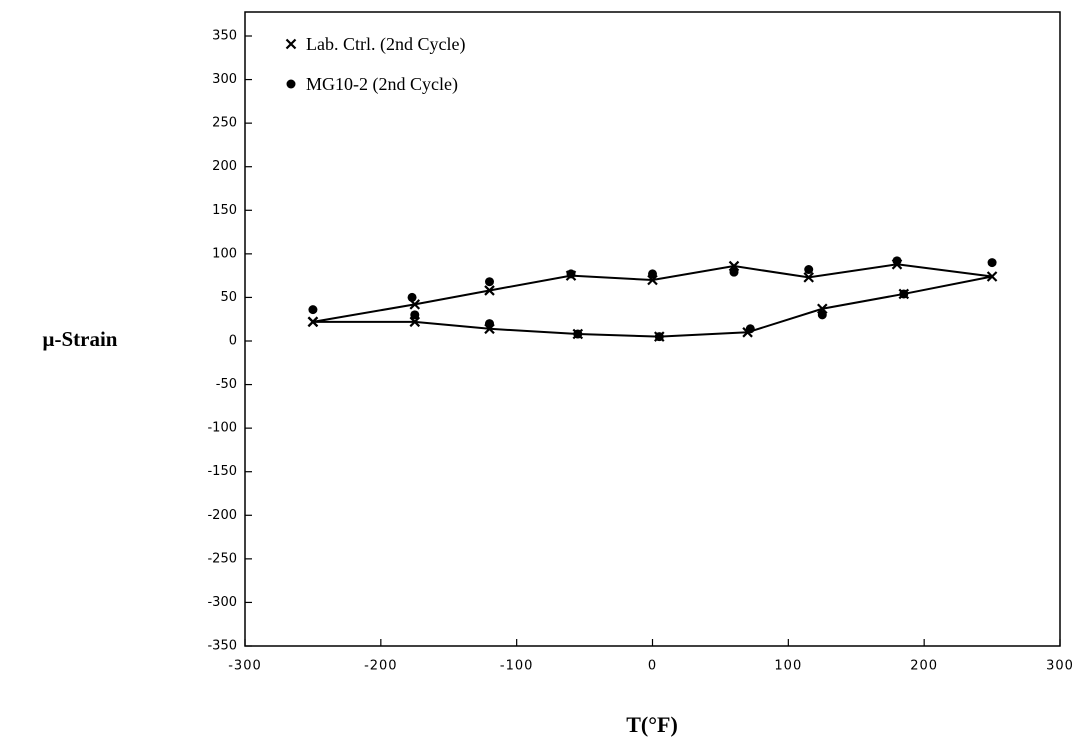 The image size is (1088, 753). Describe the element at coordinates (80, 339) in the screenshot. I see `y-axis-label: μ-Strain` at that location.